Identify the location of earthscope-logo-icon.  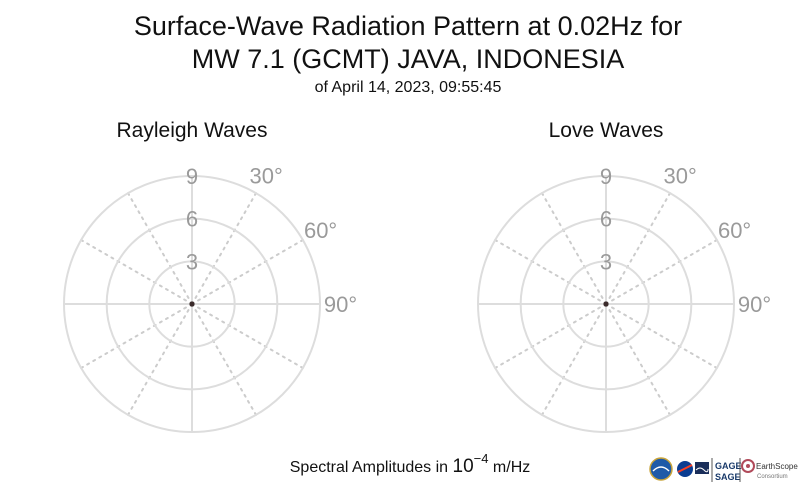
(748, 466).